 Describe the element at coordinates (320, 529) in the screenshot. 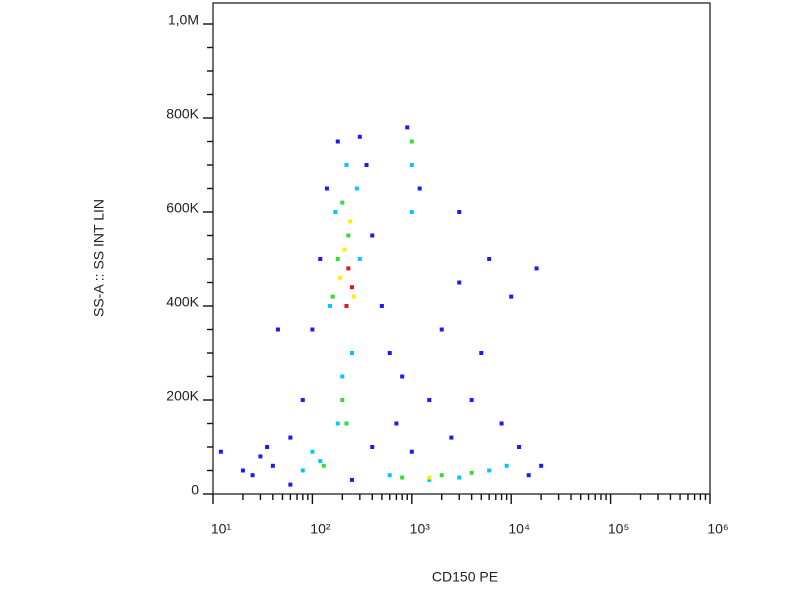

I see `x-tick-label: 10²` at that location.